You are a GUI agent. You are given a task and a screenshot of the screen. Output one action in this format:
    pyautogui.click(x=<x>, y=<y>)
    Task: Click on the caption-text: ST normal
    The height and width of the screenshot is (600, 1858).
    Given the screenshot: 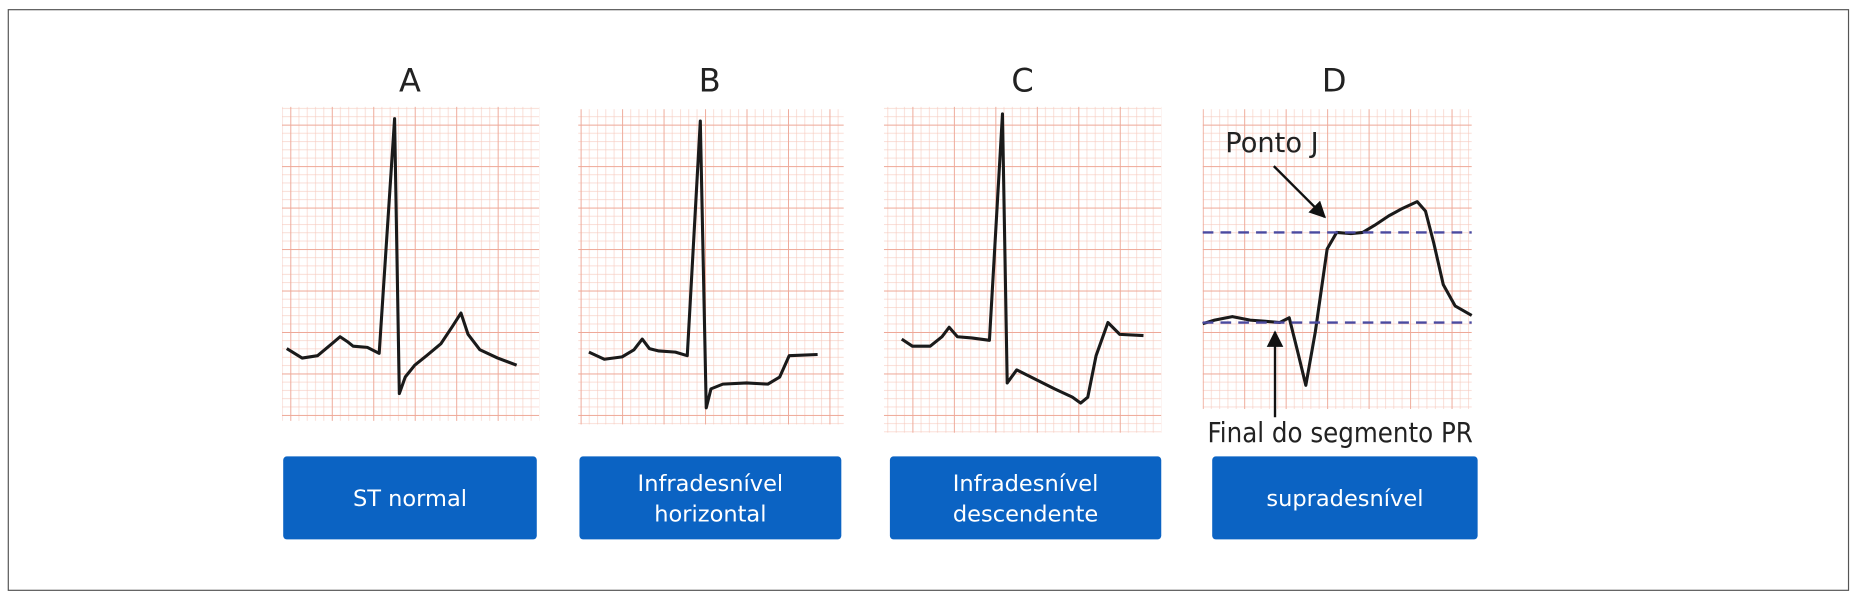 What is the action you would take?
    pyautogui.click(x=410, y=499)
    